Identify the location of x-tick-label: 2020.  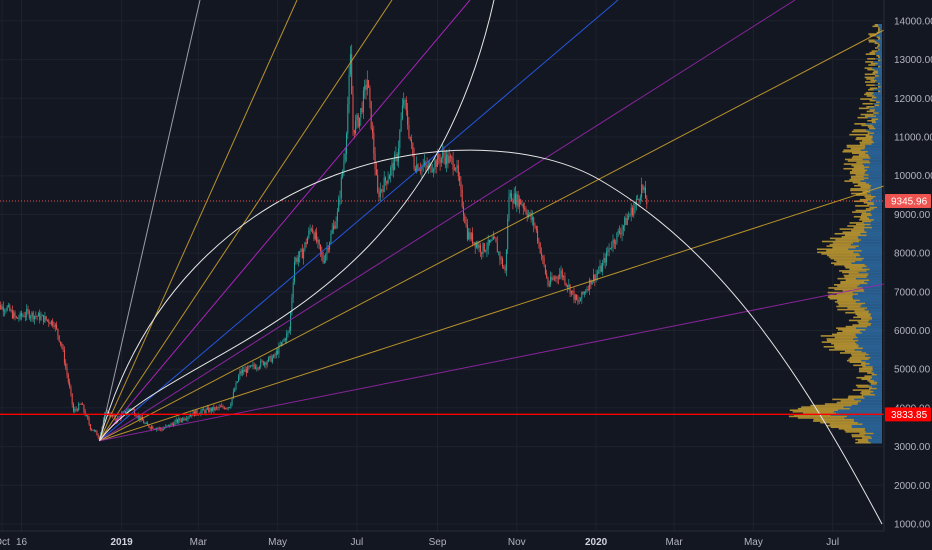
(596, 542).